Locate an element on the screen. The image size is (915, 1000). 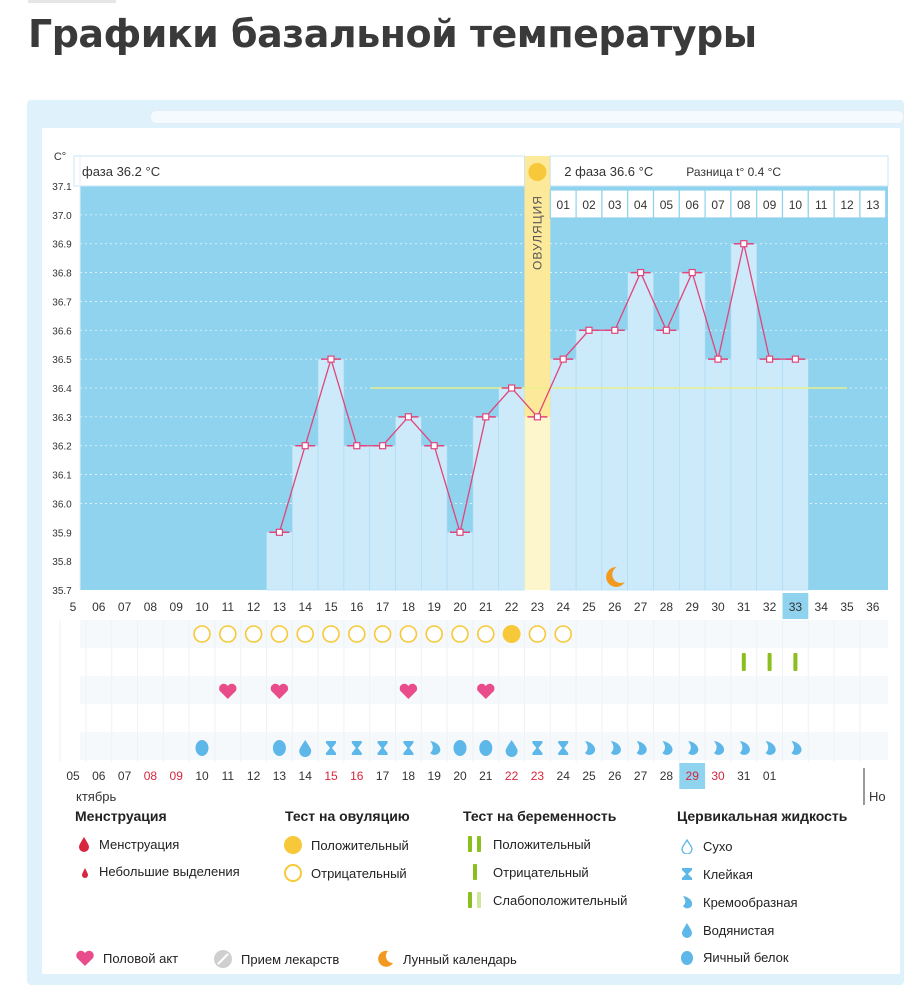
post-ovulation-day-label: 06 is located at coordinates (693, 205).